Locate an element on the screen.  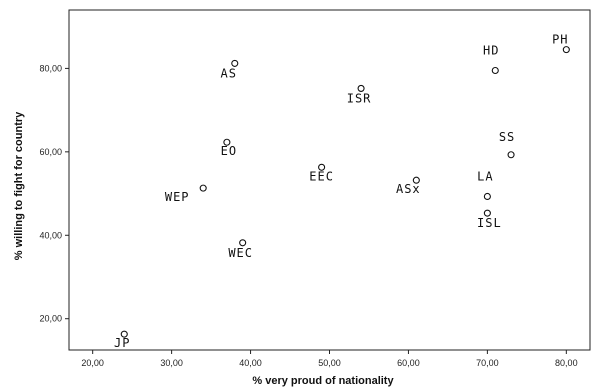
data-point: LA is located at coordinates (485, 185).